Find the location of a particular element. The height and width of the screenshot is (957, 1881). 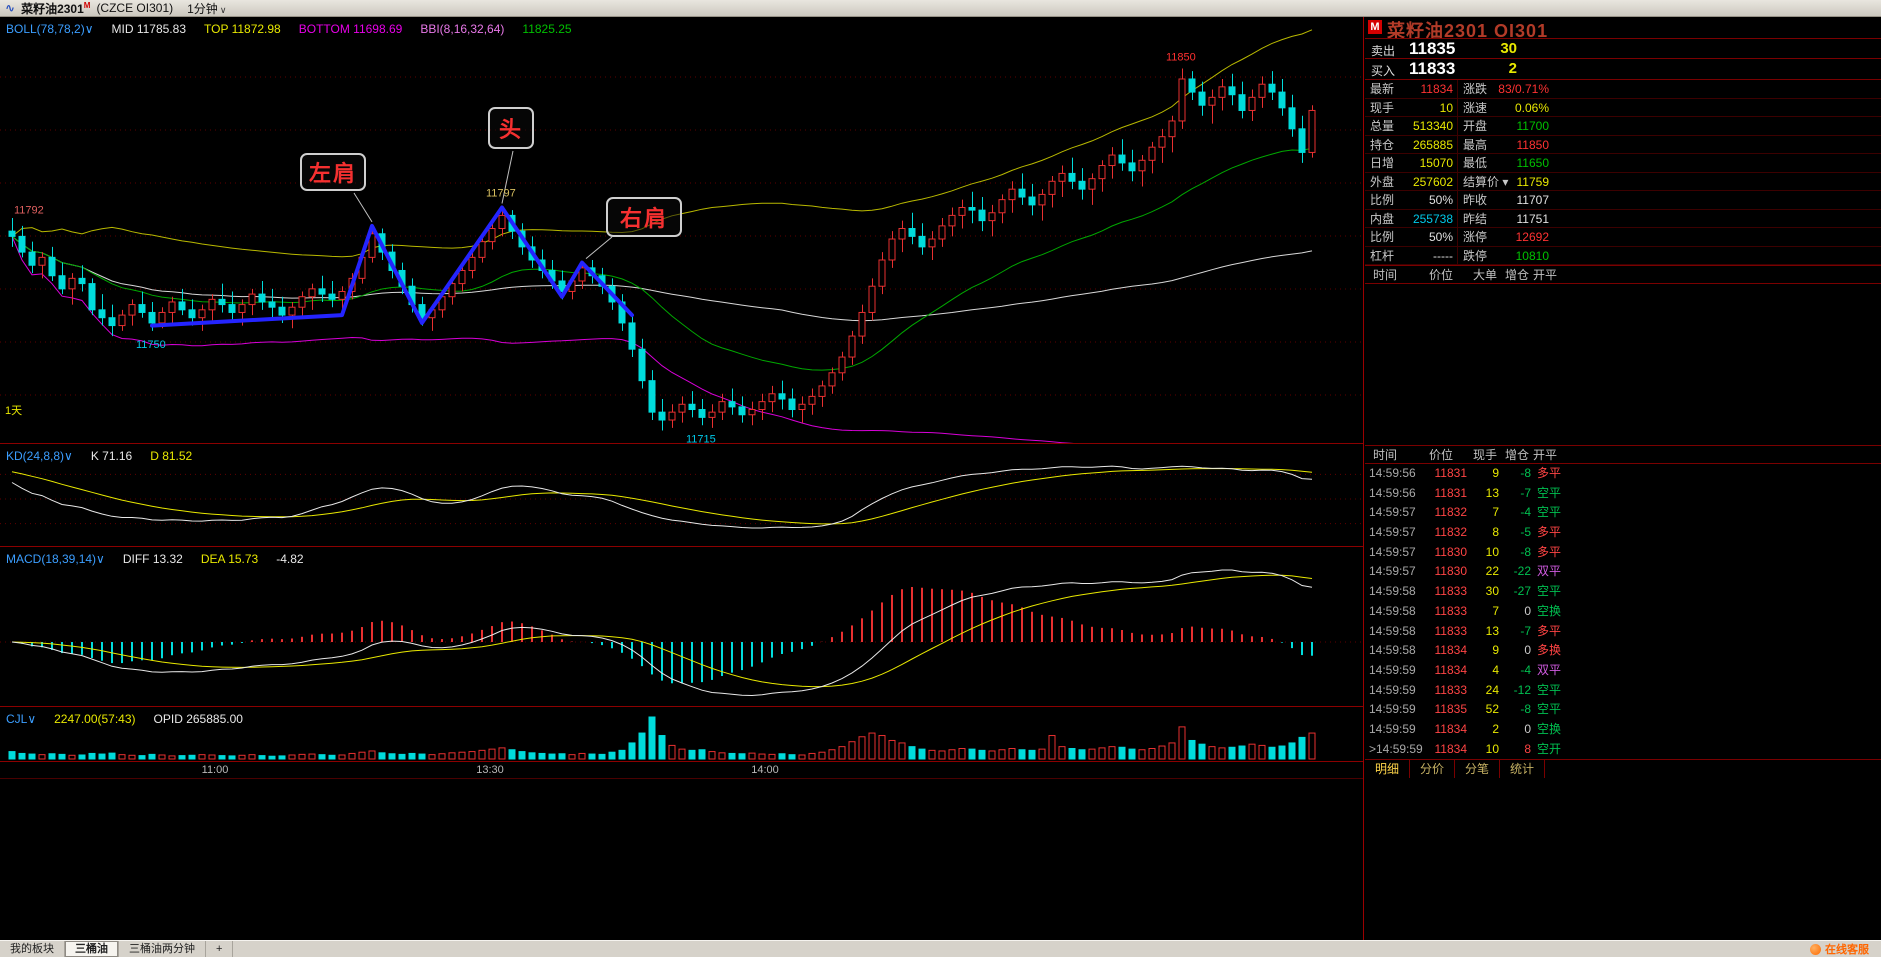

range-label: 1天 is located at coordinates (14, 411).